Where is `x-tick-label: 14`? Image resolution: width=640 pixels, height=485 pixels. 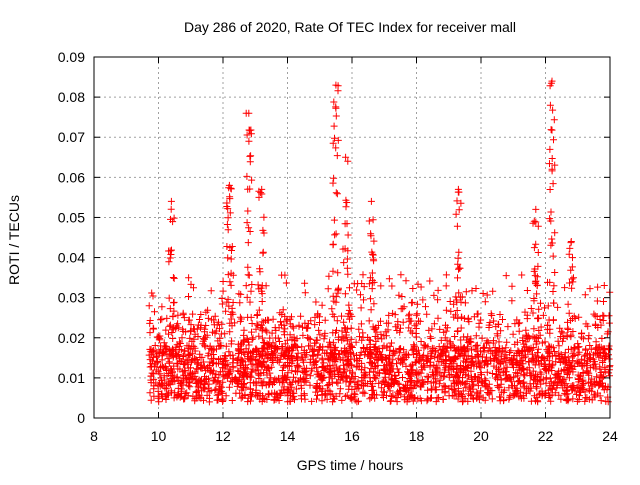 x-tick-label: 14 is located at coordinates (288, 436).